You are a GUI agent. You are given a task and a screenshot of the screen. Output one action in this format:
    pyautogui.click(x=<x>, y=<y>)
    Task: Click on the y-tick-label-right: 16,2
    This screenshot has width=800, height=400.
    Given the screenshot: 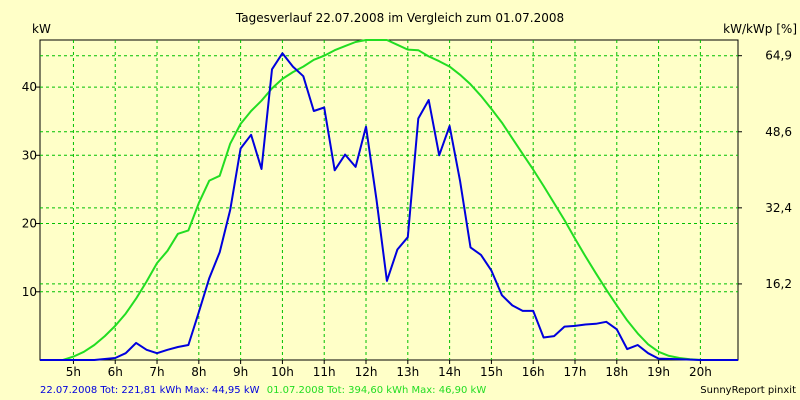 What is the action you would take?
    pyautogui.click(x=778, y=284)
    